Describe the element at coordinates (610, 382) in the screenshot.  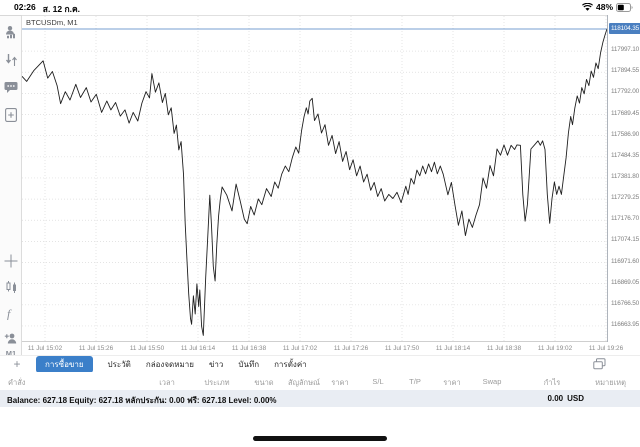
I see `column-header: หมายเหตุ` at that location.